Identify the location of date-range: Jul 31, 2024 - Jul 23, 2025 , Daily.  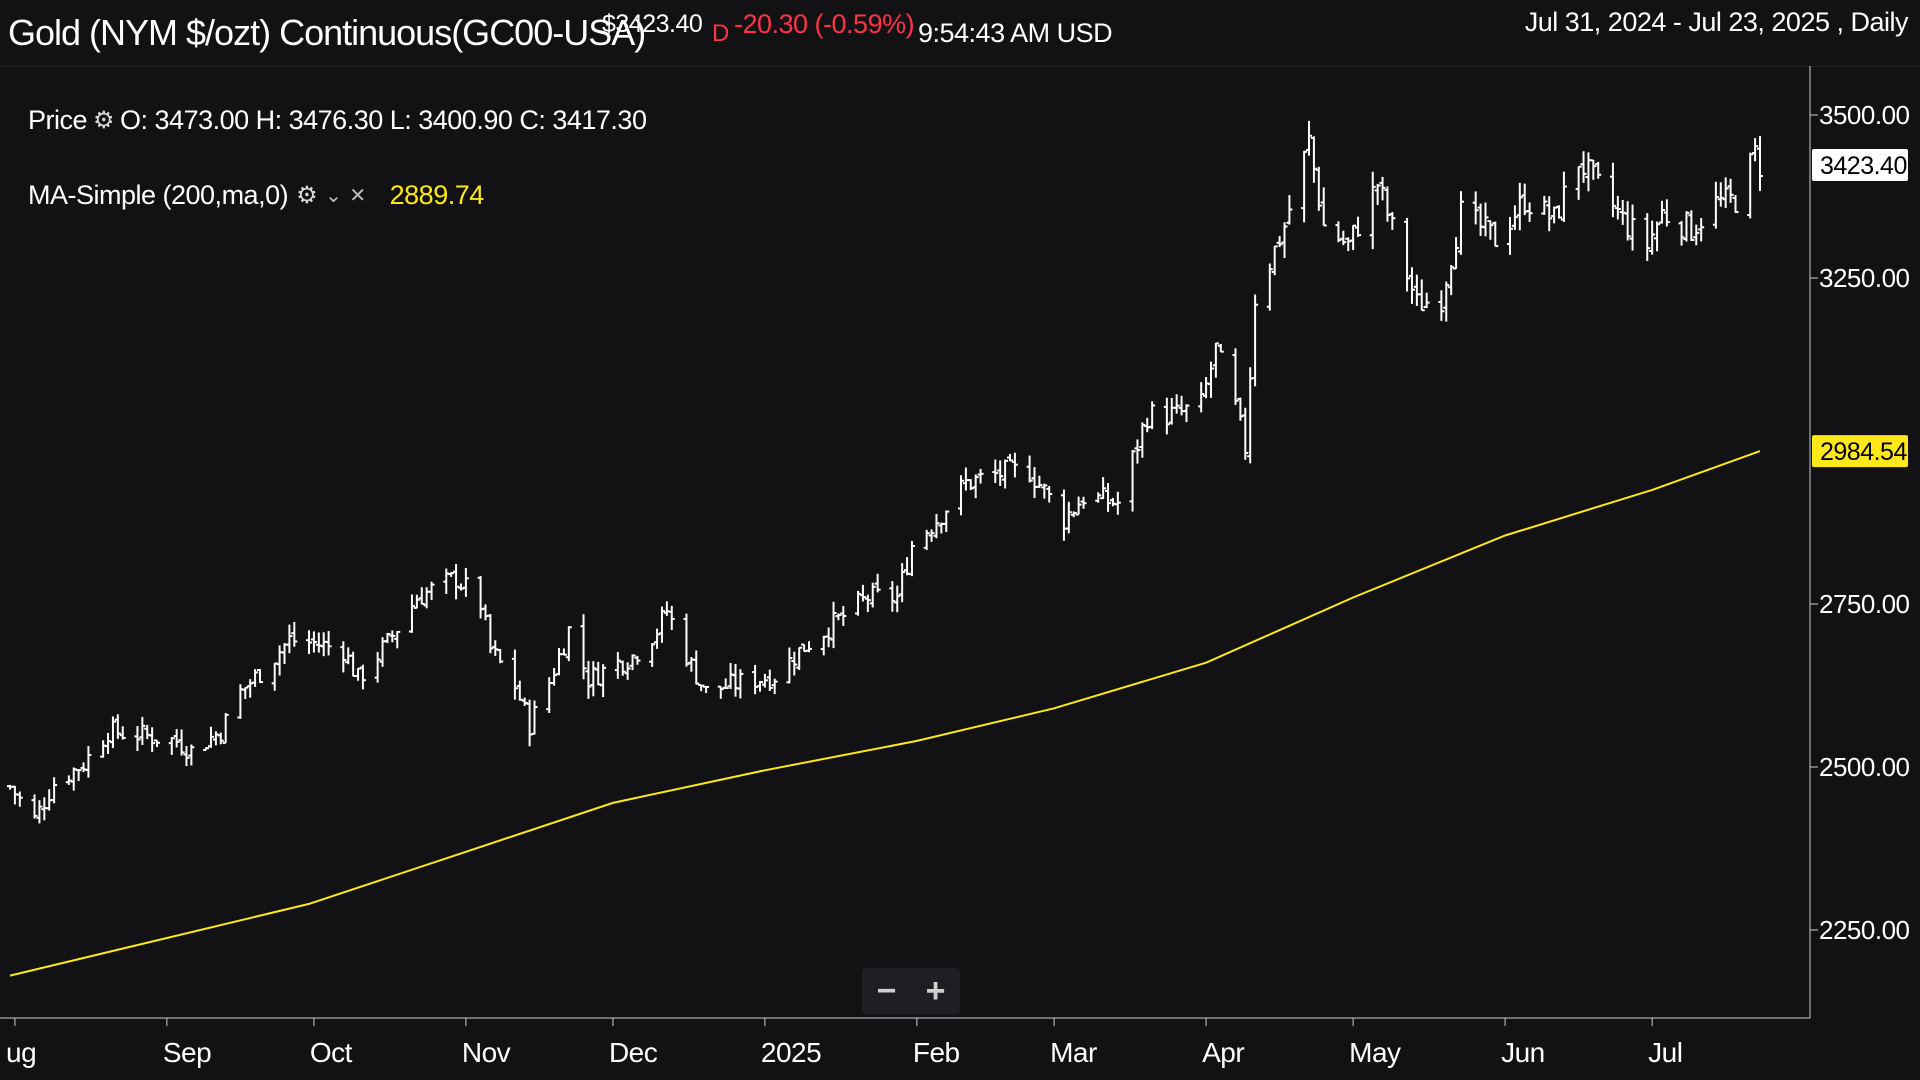
(1716, 22).